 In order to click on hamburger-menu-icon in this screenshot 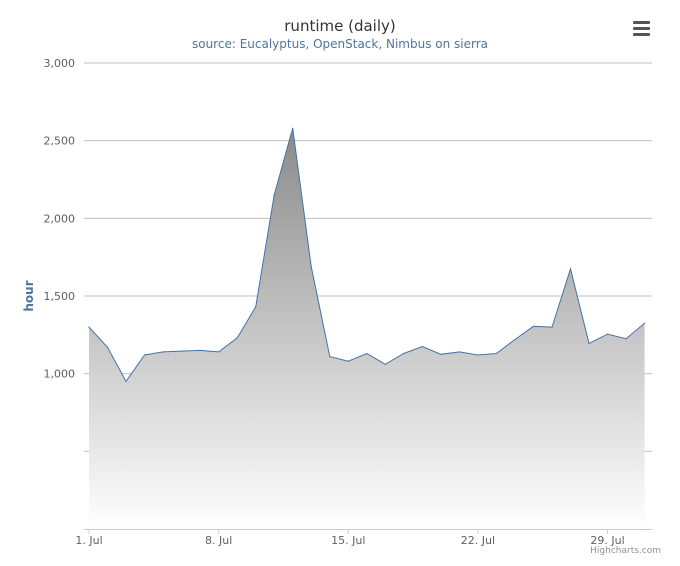, I will do `click(641, 29)`.